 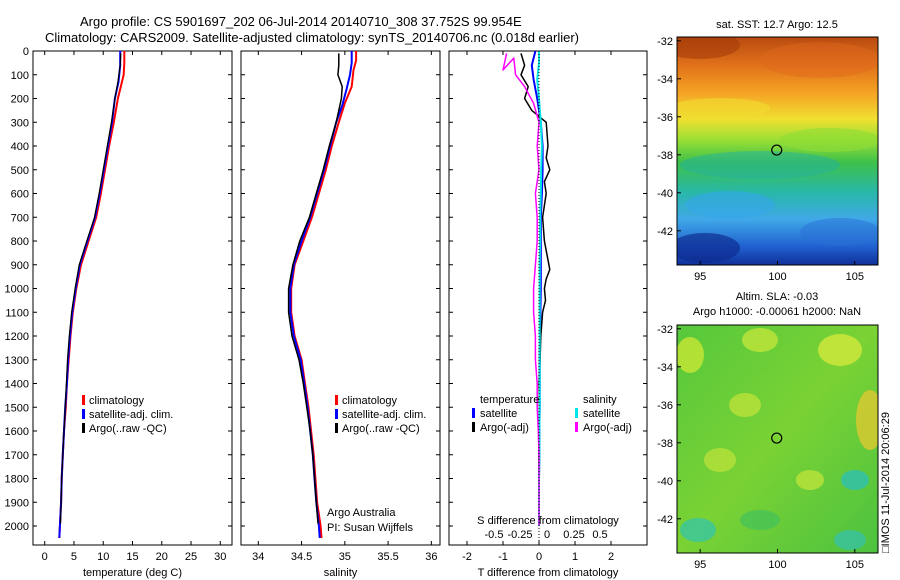 What do you see at coordinates (162, 557) in the screenshot?
I see `x-tick-label: 20` at bounding box center [162, 557].